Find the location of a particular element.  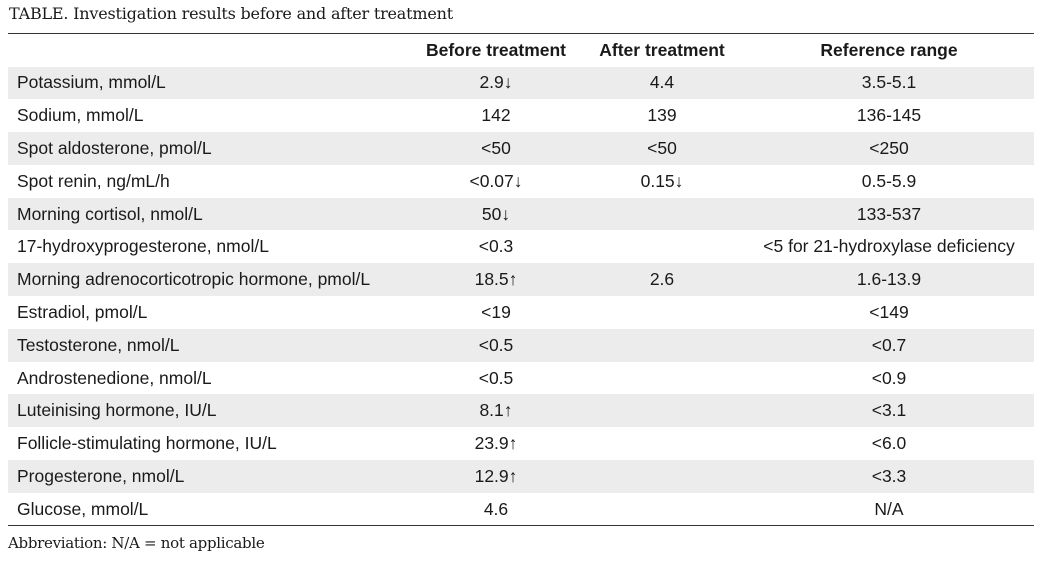

row-before-value: <50 is located at coordinates (496, 147).